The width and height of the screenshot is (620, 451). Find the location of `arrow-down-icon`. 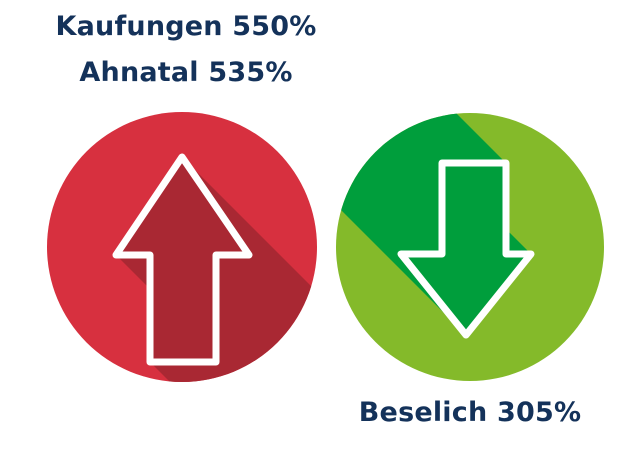

arrow-down-icon is located at coordinates (466, 249).